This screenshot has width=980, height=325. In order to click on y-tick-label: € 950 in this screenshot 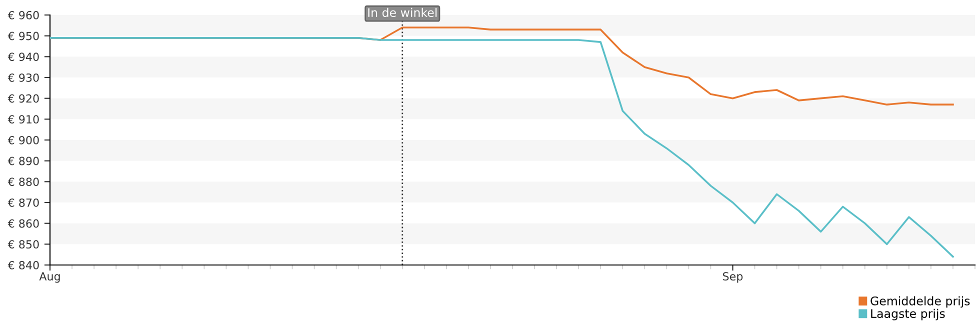, I will do `click(23, 36)`.